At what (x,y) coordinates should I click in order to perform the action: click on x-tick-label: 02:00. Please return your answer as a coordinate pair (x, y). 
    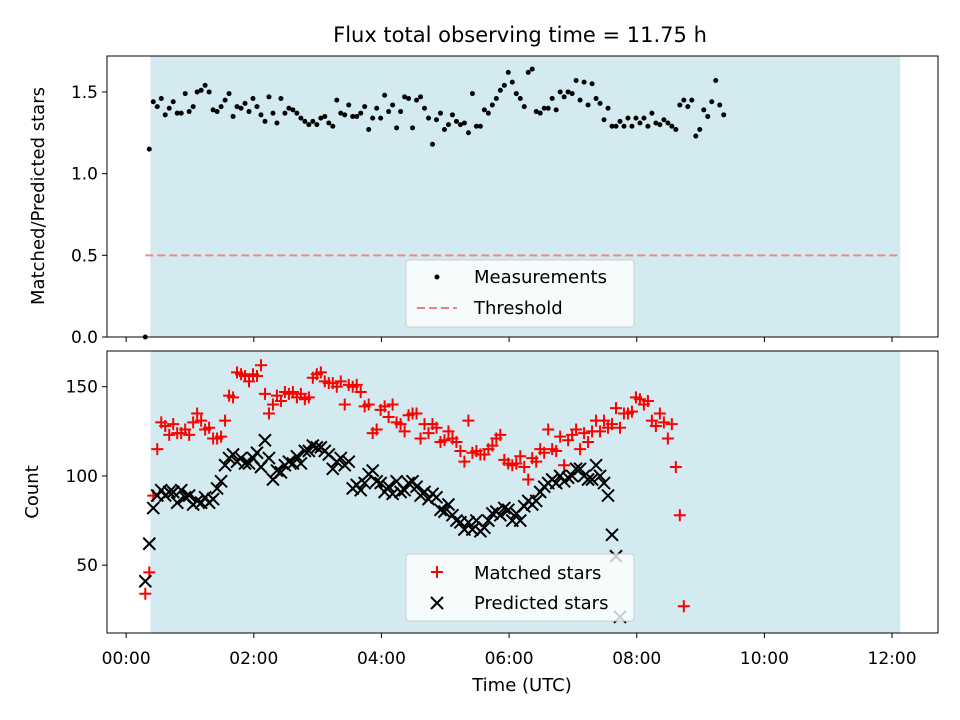
    Looking at the image, I should click on (253, 659).